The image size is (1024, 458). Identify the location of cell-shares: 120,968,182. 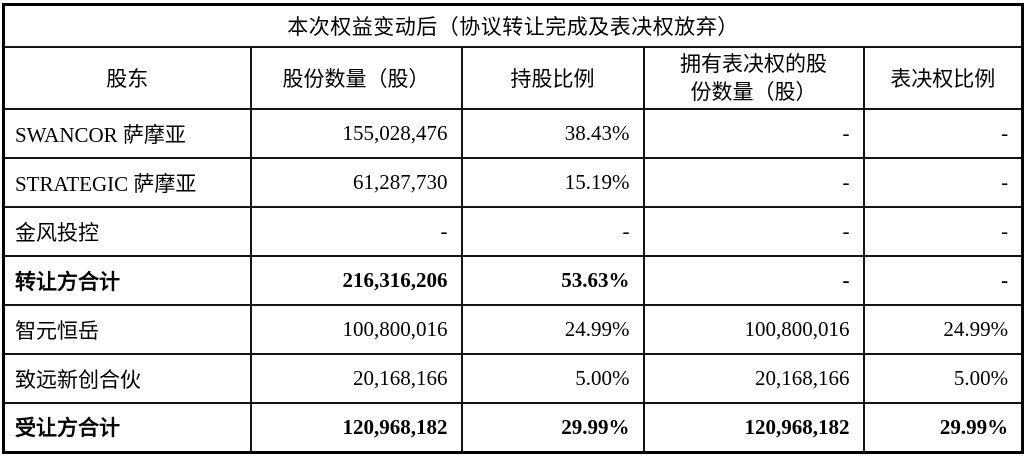
(356, 428).